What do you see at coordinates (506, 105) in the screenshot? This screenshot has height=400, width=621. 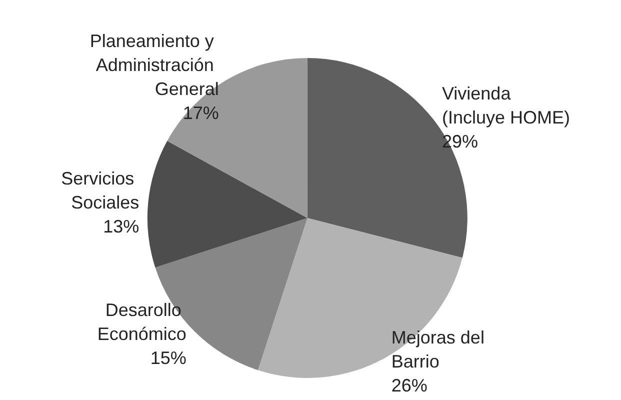 I see `slice-label: Vivienda (Incluye HOME)` at bounding box center [506, 105].